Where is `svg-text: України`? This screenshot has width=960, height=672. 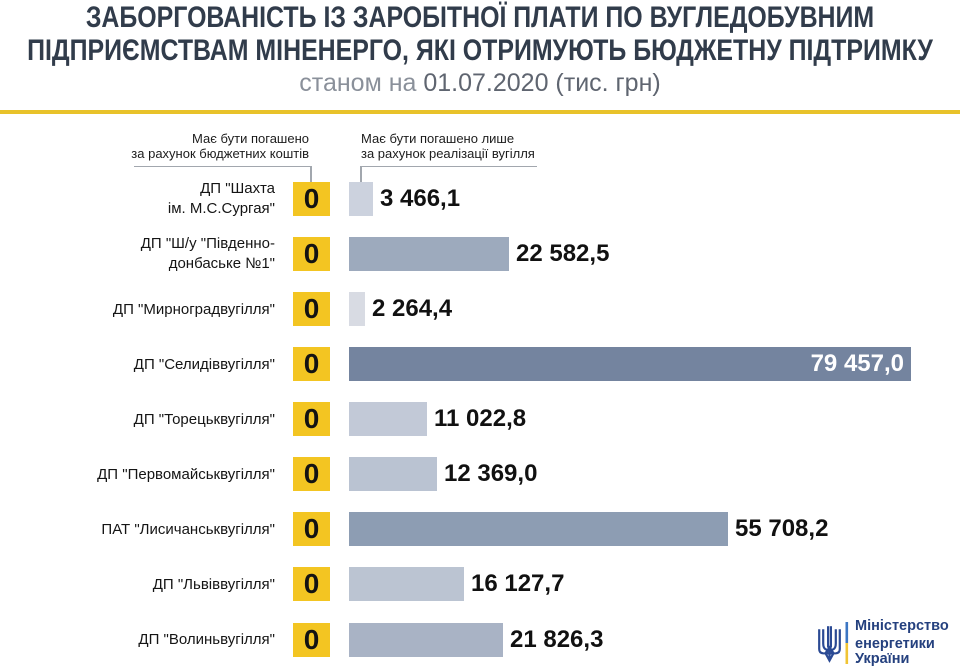
svg-text: України is located at coordinates (882, 659).